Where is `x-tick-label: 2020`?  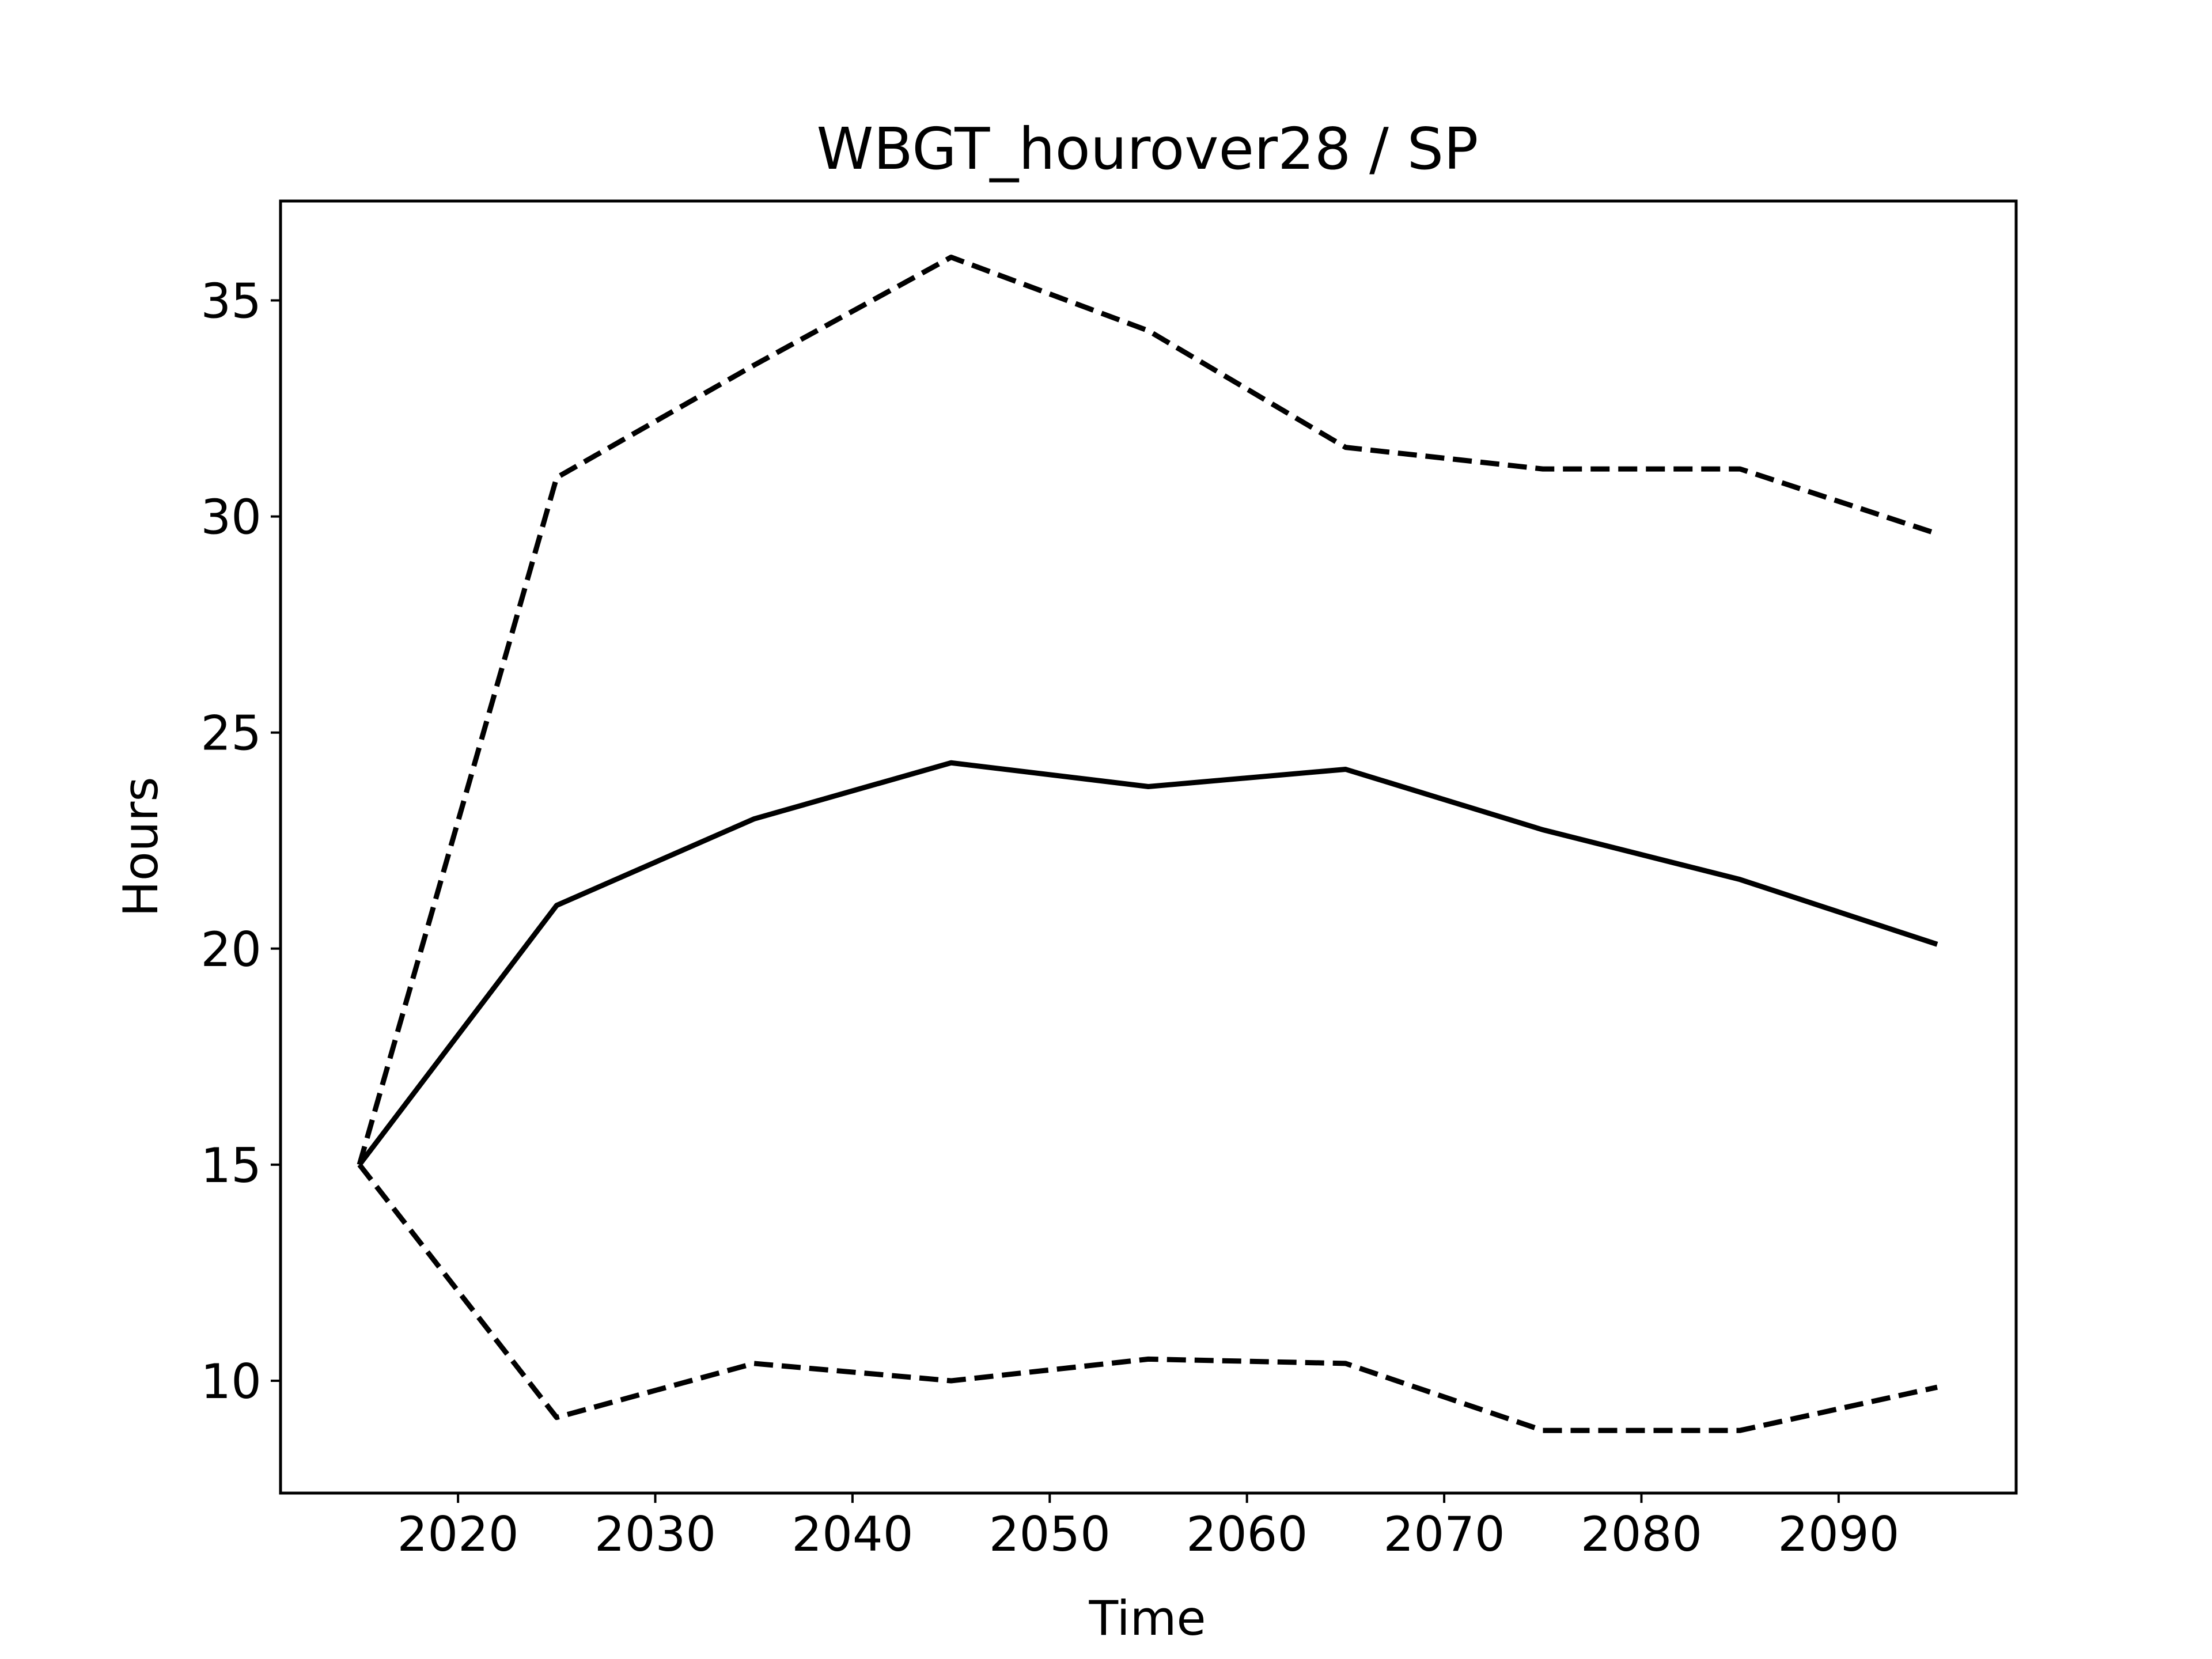 x-tick-label: 2020 is located at coordinates (458, 1534).